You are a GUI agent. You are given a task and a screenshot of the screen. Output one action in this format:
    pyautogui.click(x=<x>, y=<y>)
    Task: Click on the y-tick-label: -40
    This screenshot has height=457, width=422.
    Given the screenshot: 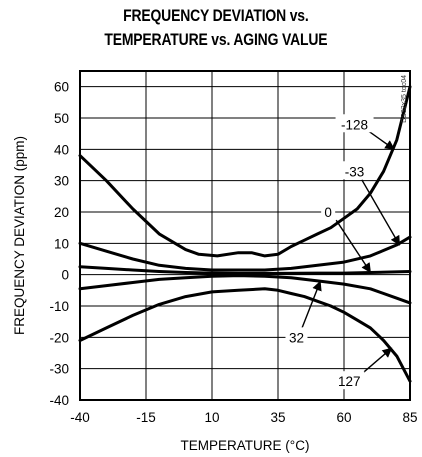 What is the action you would take?
    pyautogui.click(x=59, y=400)
    